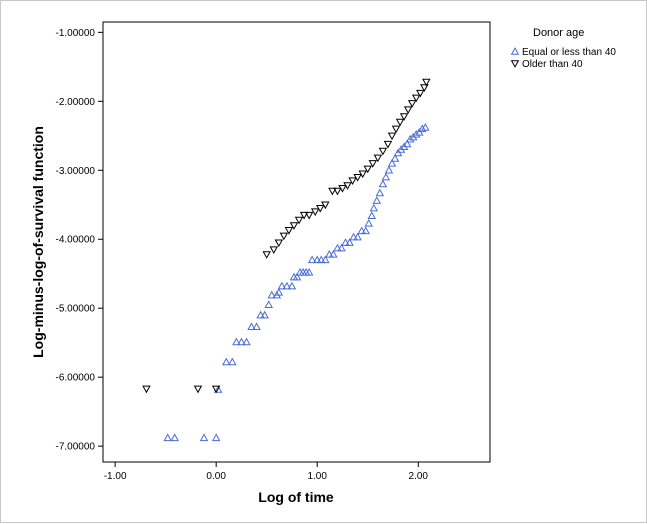 The height and width of the screenshot is (524, 647). Describe the element at coordinates (515, 64) in the screenshot. I see `legend-triangle-down-icon` at that location.